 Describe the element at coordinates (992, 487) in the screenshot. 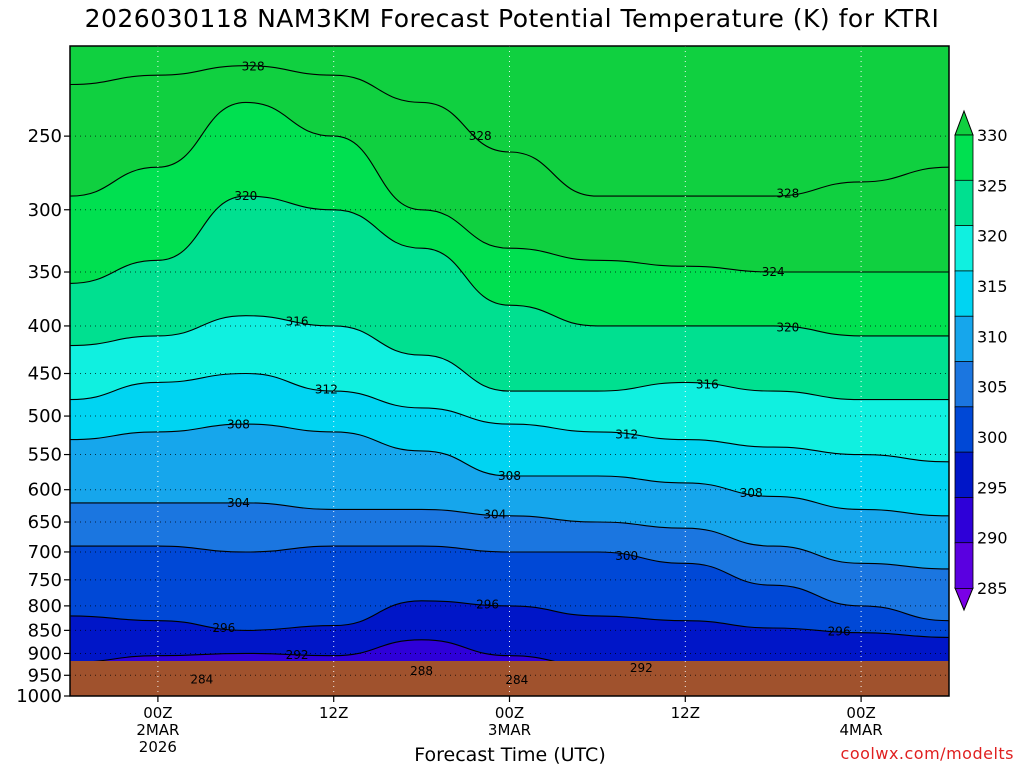

I see `colorbar-label-295: 295` at that location.